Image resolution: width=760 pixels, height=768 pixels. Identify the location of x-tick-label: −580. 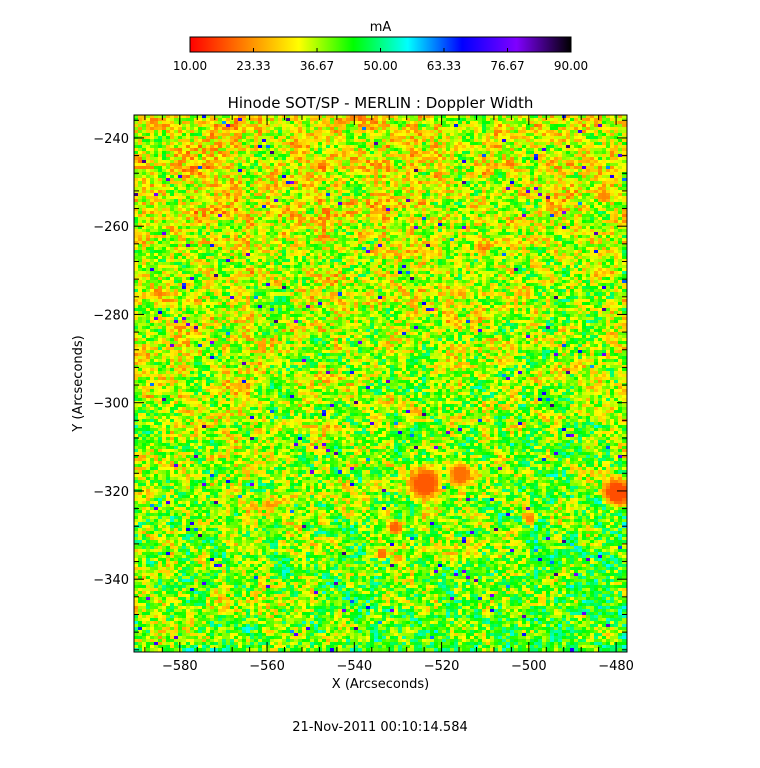
(180, 666).